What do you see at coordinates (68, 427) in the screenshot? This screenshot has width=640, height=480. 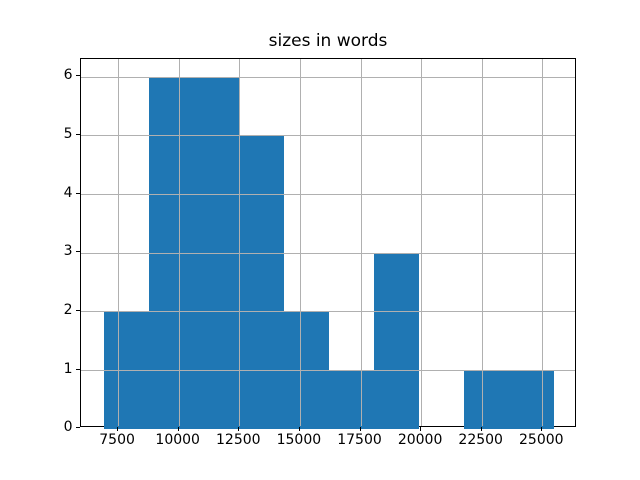 I see `y-tick-label: 0` at bounding box center [68, 427].